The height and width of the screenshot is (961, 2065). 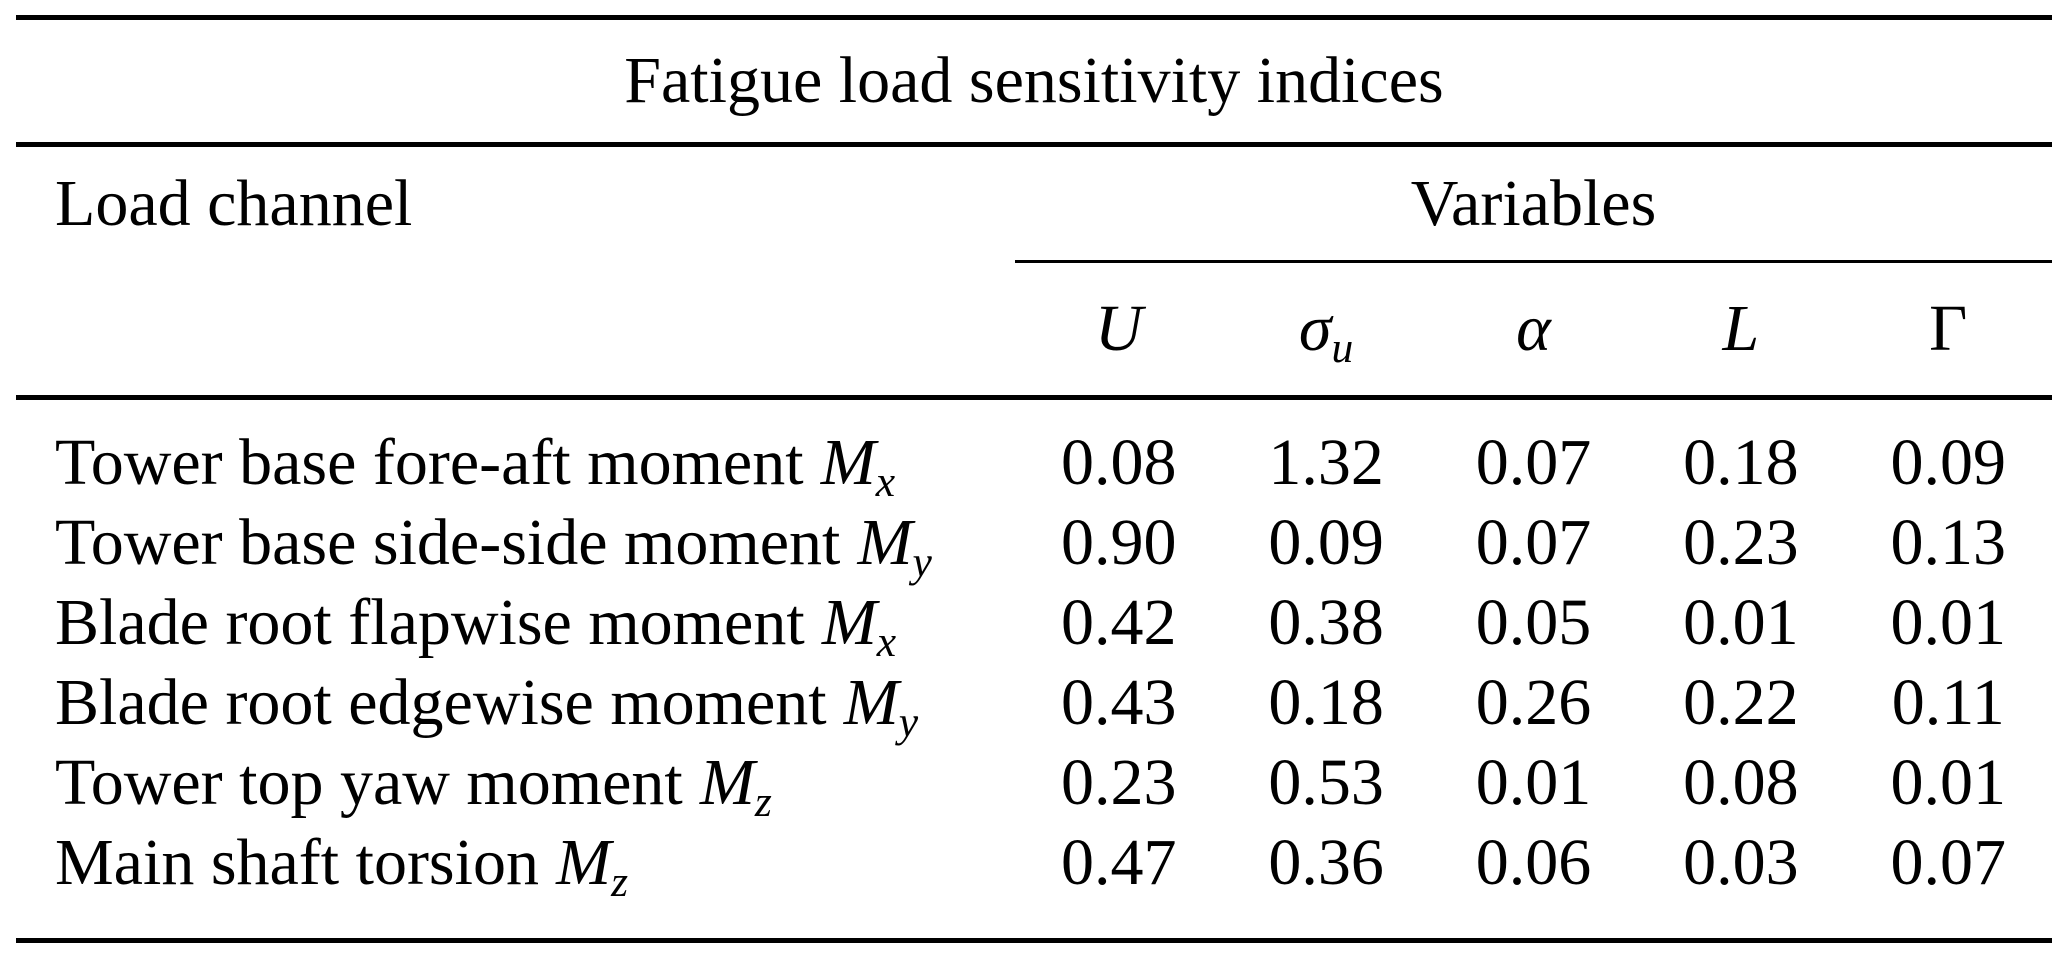 I want to click on table-header-rule, so click(x=1034, y=144).